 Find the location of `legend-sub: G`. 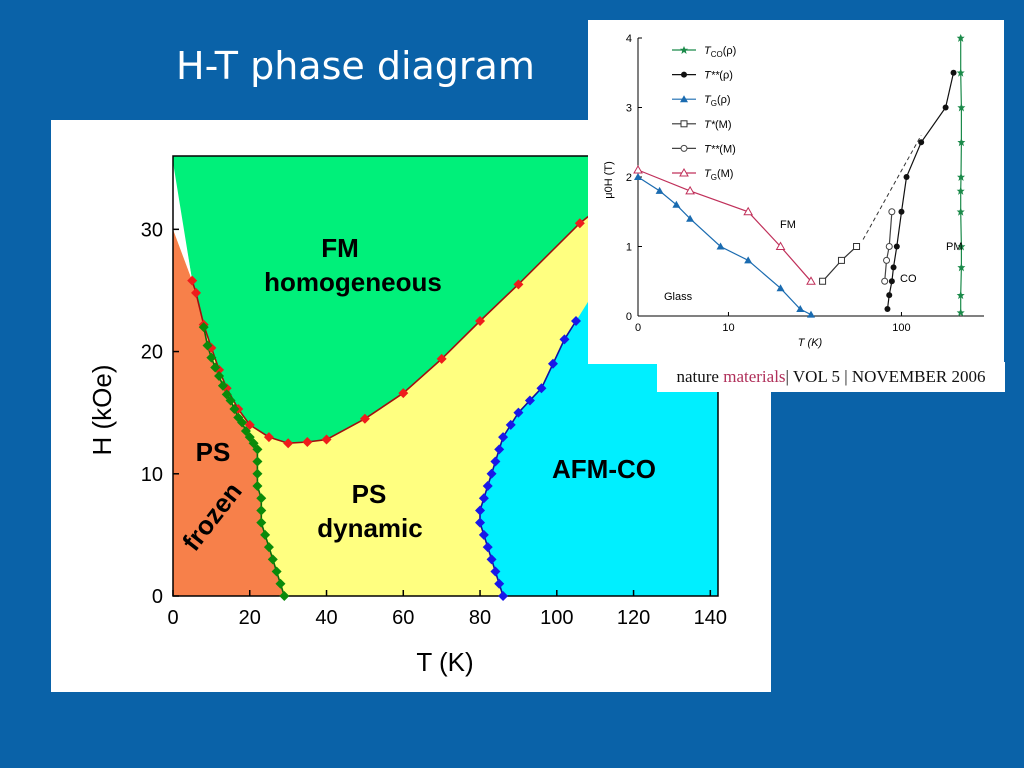

legend-sub: G is located at coordinates (714, 103).